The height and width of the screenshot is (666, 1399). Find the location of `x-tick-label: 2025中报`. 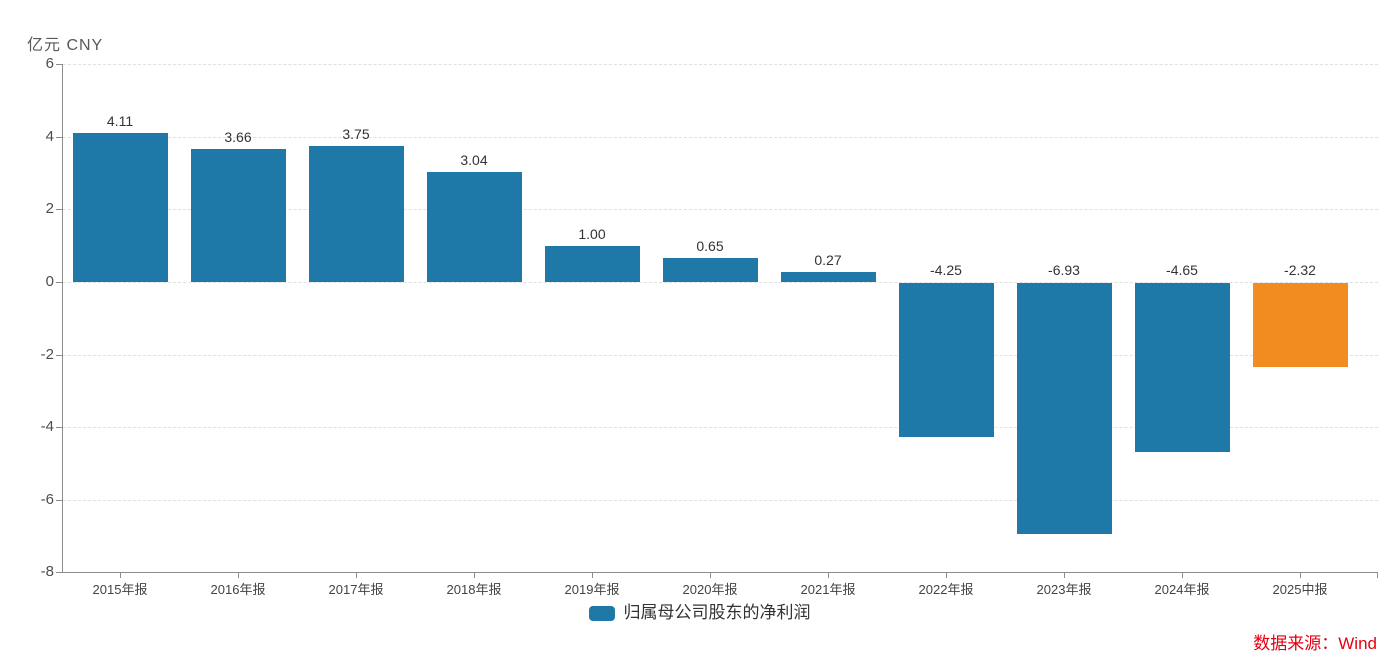

x-tick-label: 2025中报 is located at coordinates (1300, 589).